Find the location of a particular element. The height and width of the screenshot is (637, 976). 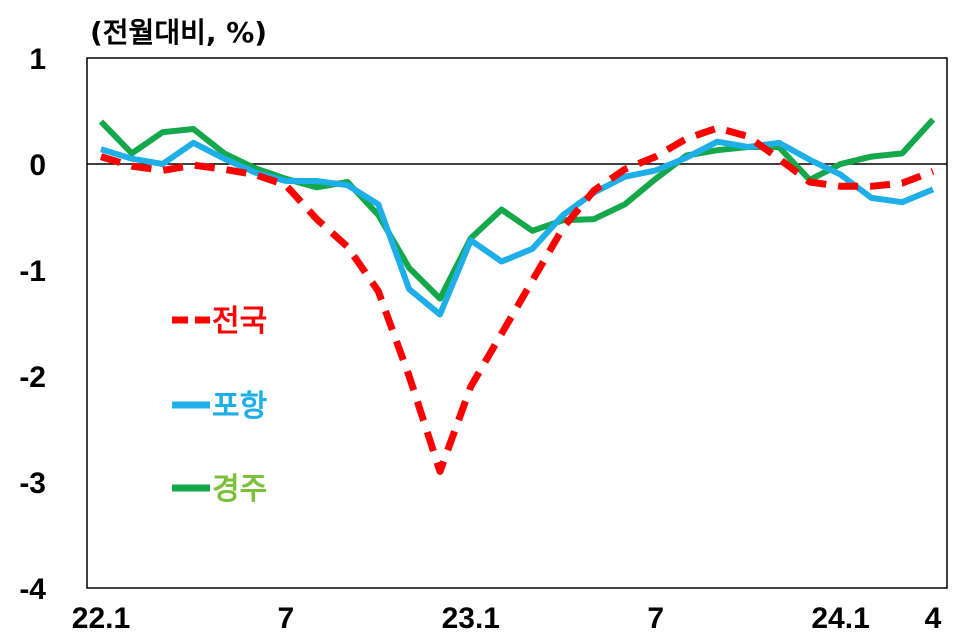

legend-label-1: 포항 is located at coordinates (240, 406).